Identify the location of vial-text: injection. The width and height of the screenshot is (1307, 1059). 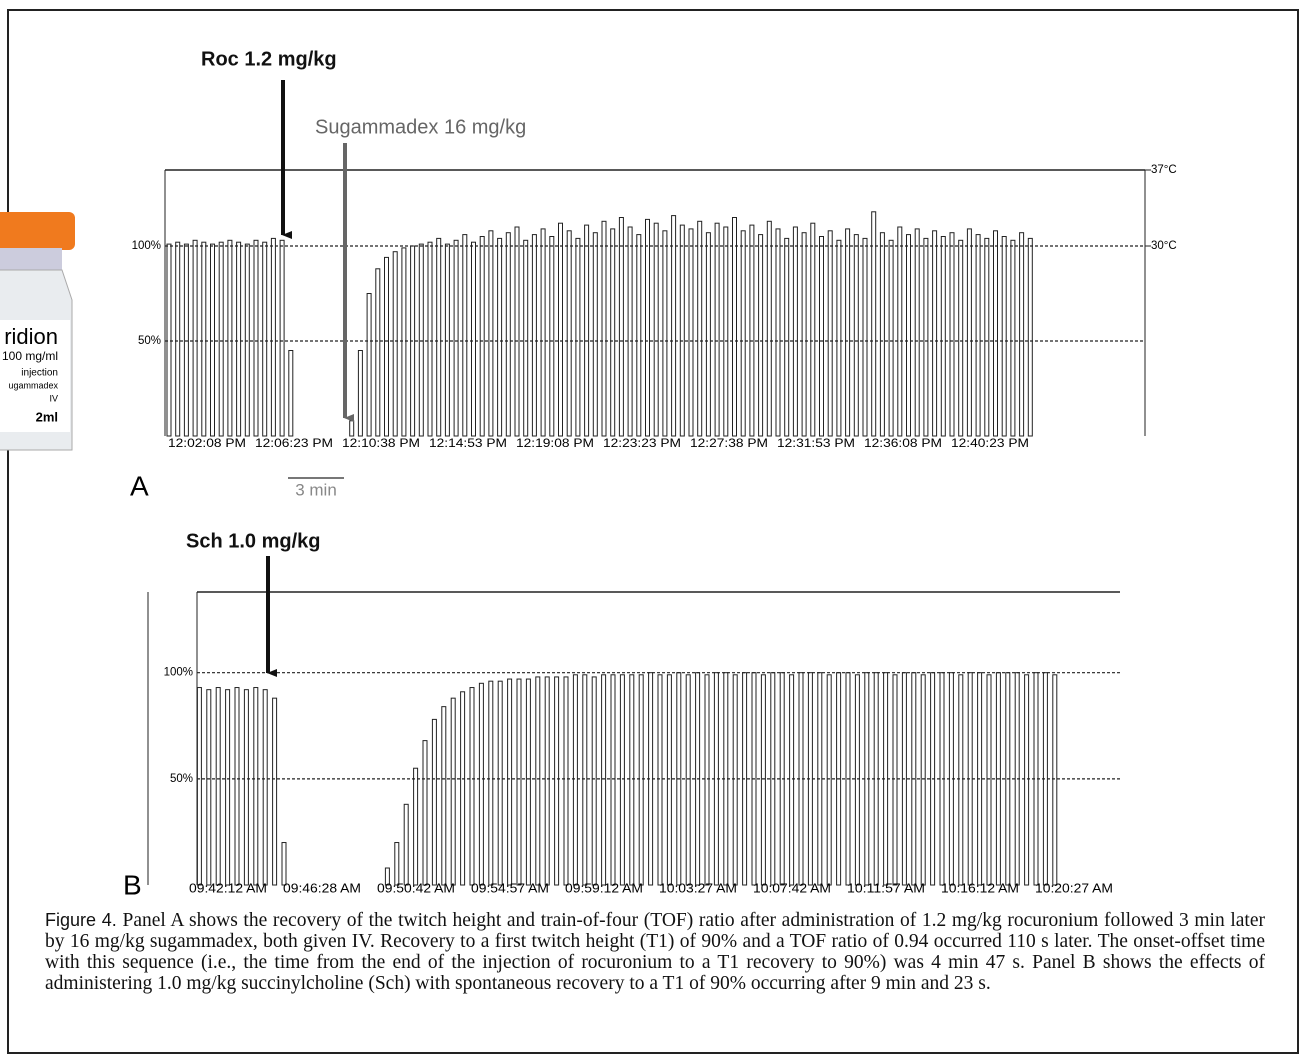
(39, 373).